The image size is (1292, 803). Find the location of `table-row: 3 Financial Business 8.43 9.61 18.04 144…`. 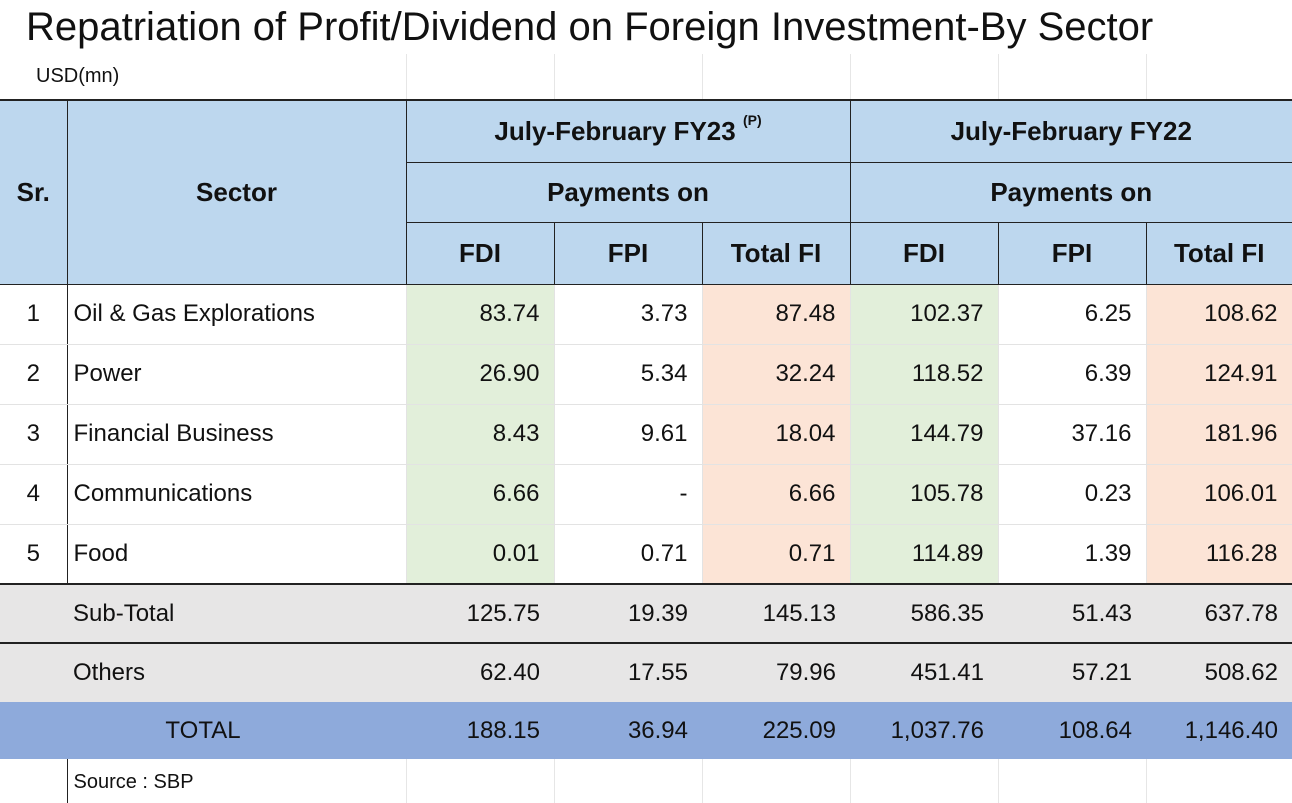

table-row: 3 Financial Business 8.43 9.61 18.04 144… is located at coordinates (646, 434).